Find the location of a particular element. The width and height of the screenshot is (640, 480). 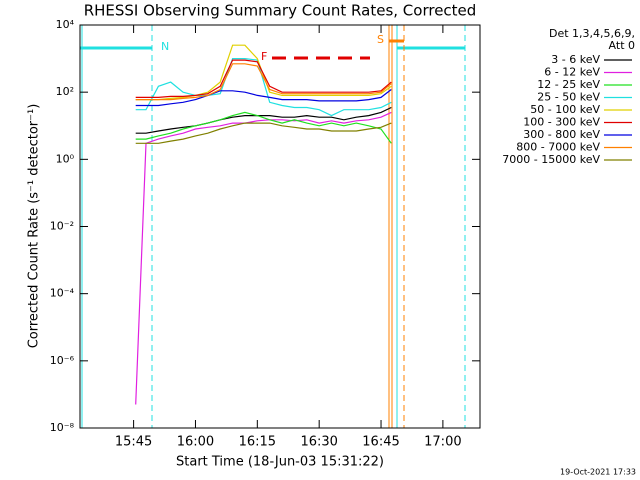

x-tick-label: 16:45 is located at coordinates (380, 442).